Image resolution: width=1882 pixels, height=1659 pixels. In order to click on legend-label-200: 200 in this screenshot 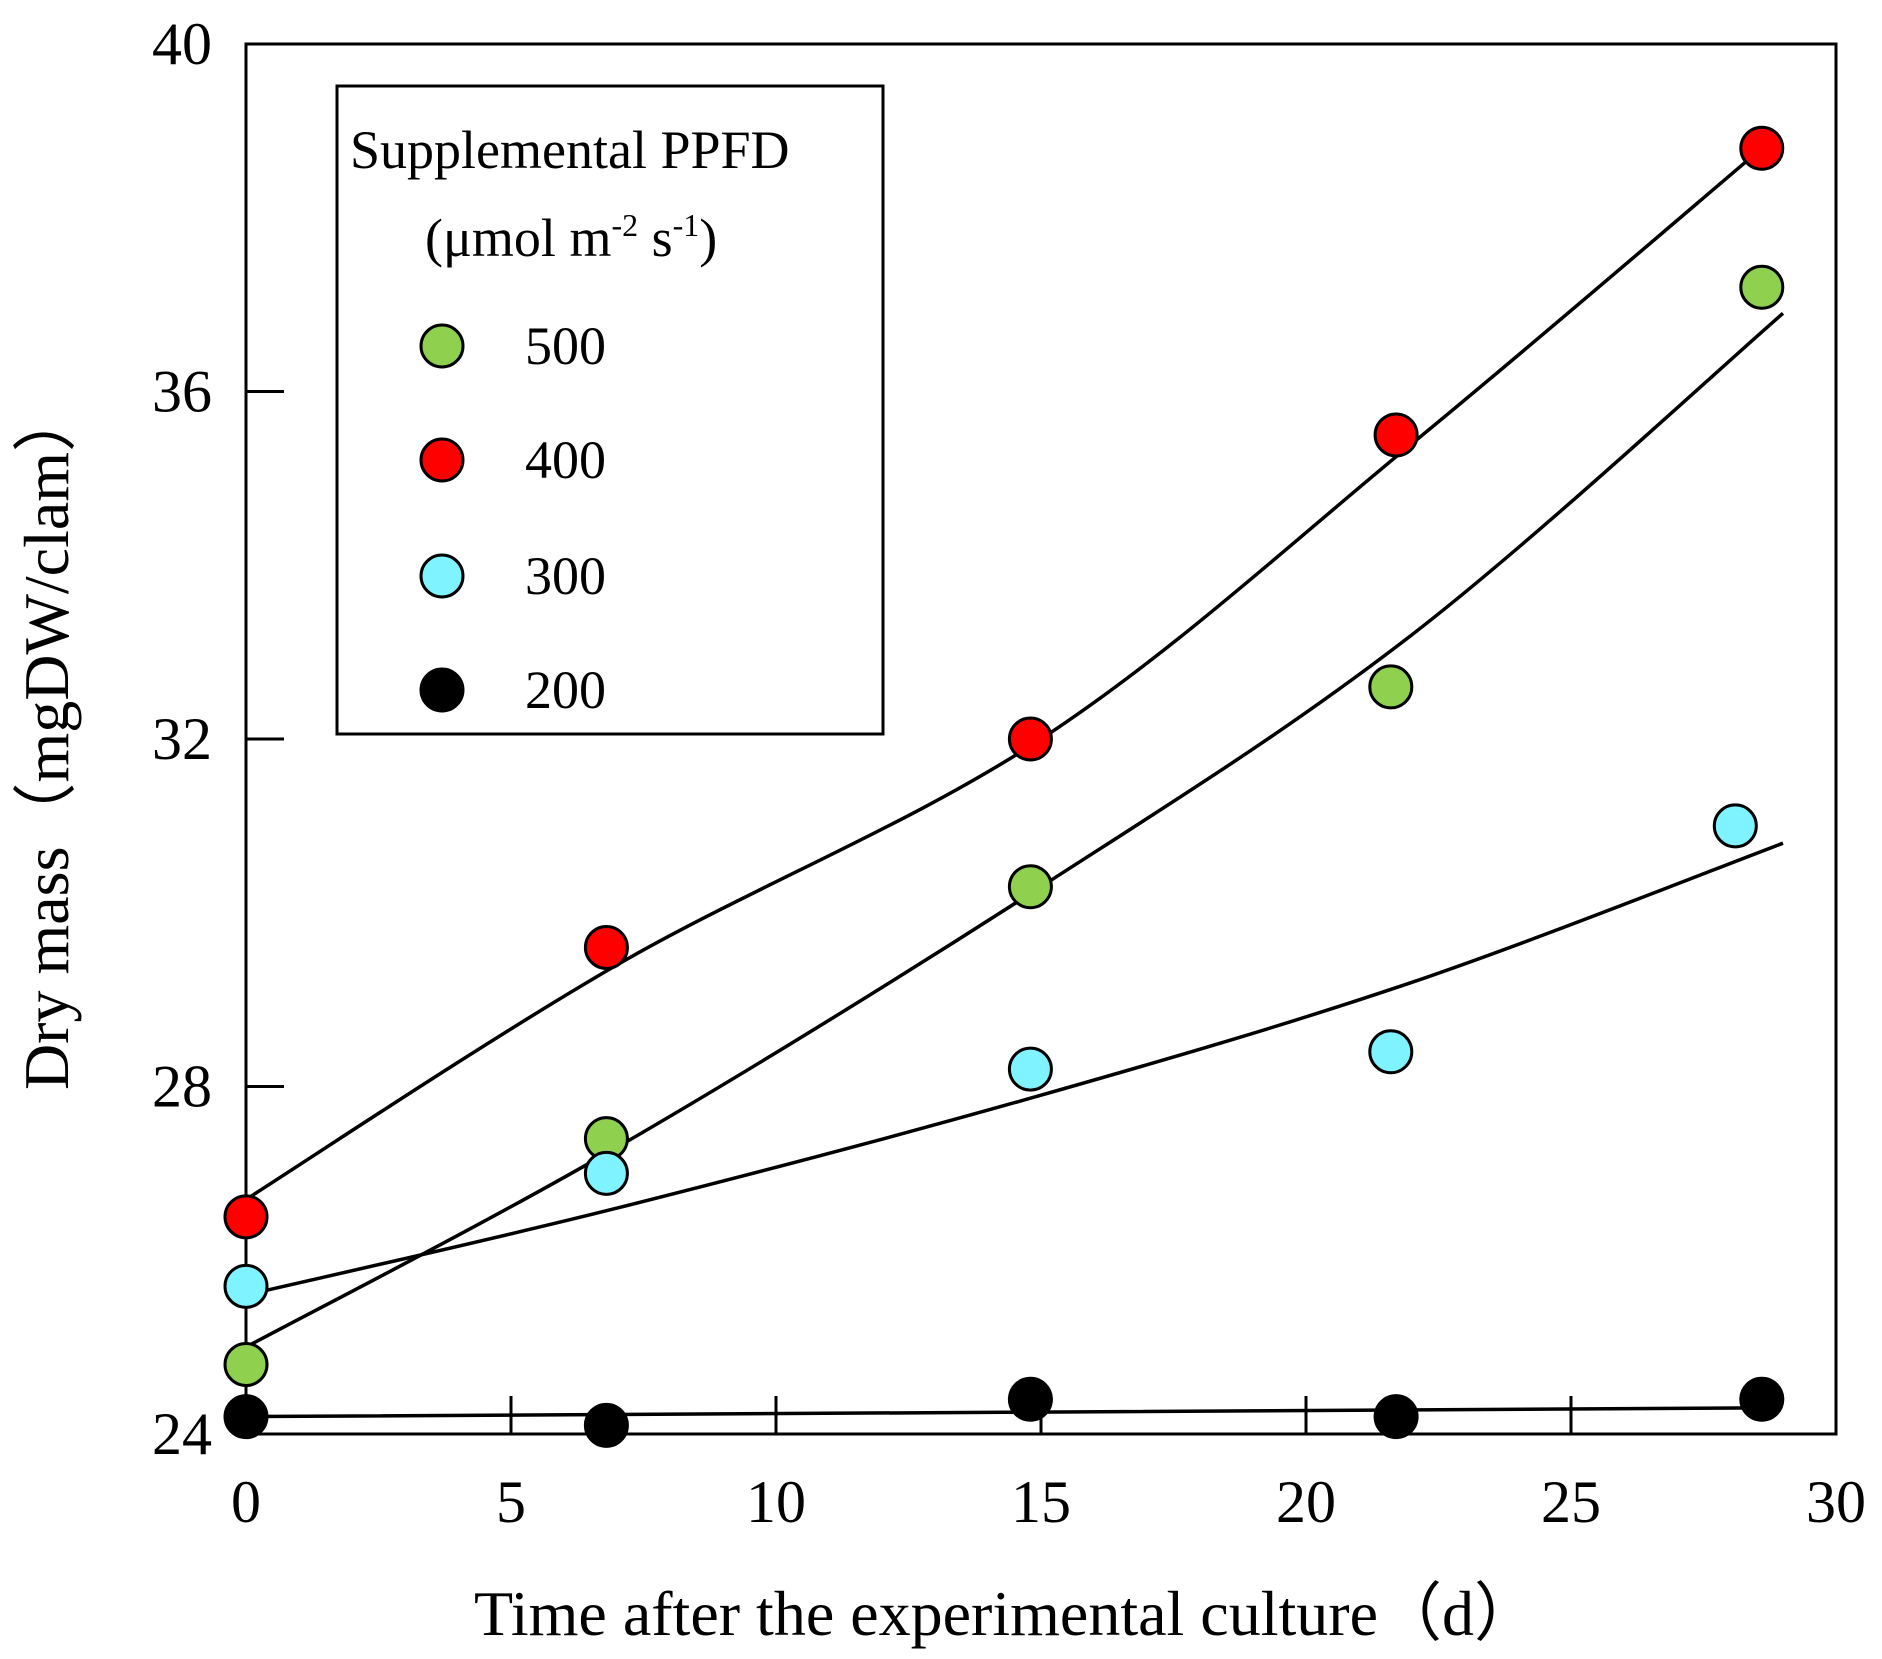, I will do `click(565, 690)`.